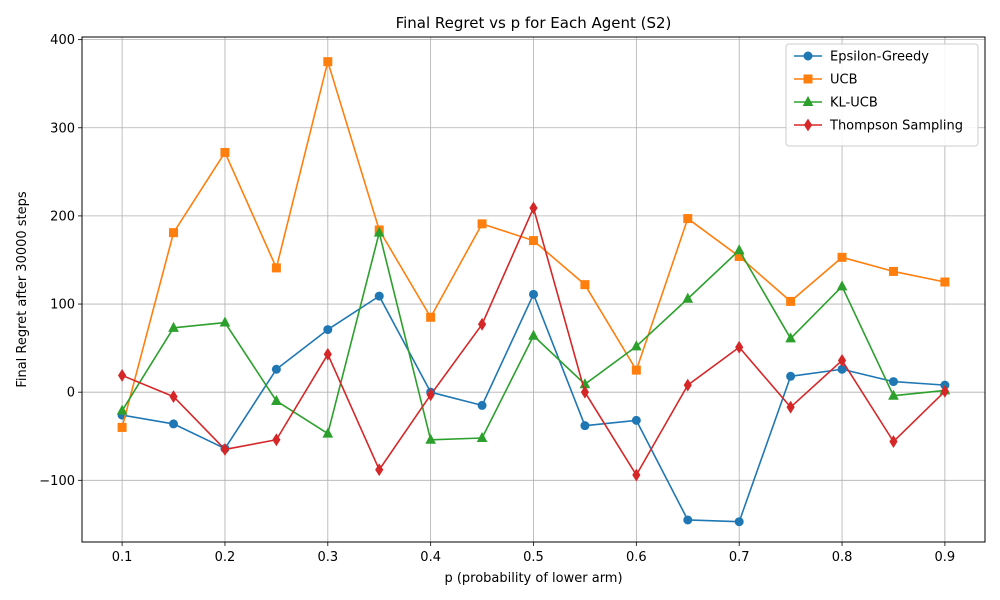 This screenshot has height=600, width=1000. I want to click on x-tick-label: 0.5, so click(533, 557).